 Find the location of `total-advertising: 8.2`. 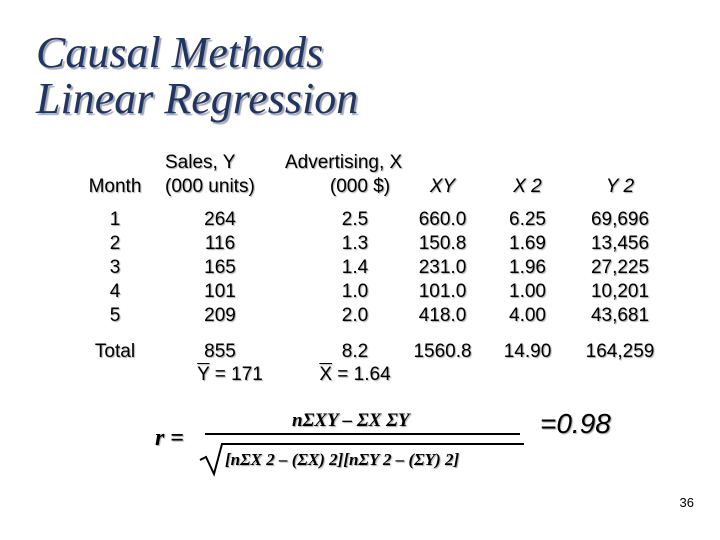

total-advertising: 8.2 is located at coordinates (355, 351).